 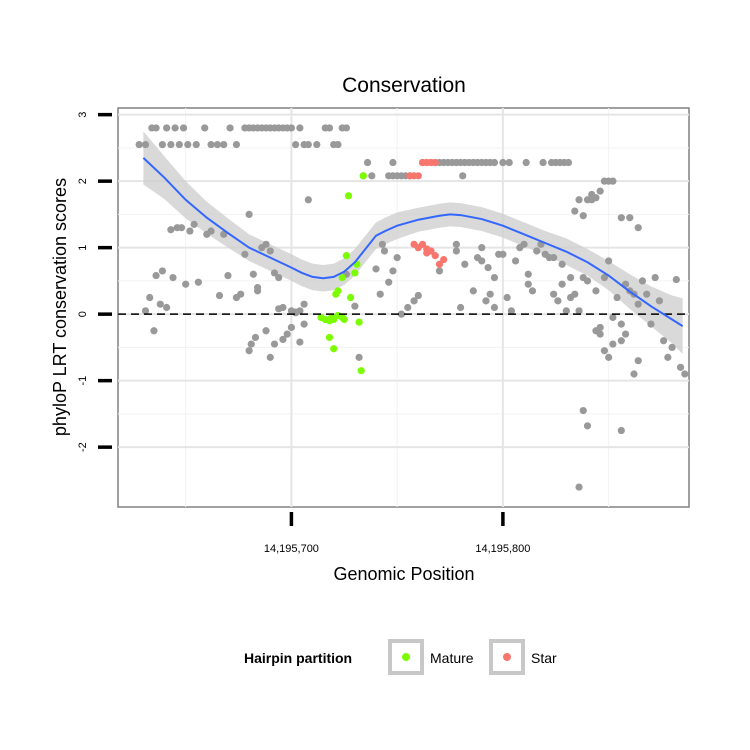 I want to click on y-tick-label: 3, so click(x=83, y=115).